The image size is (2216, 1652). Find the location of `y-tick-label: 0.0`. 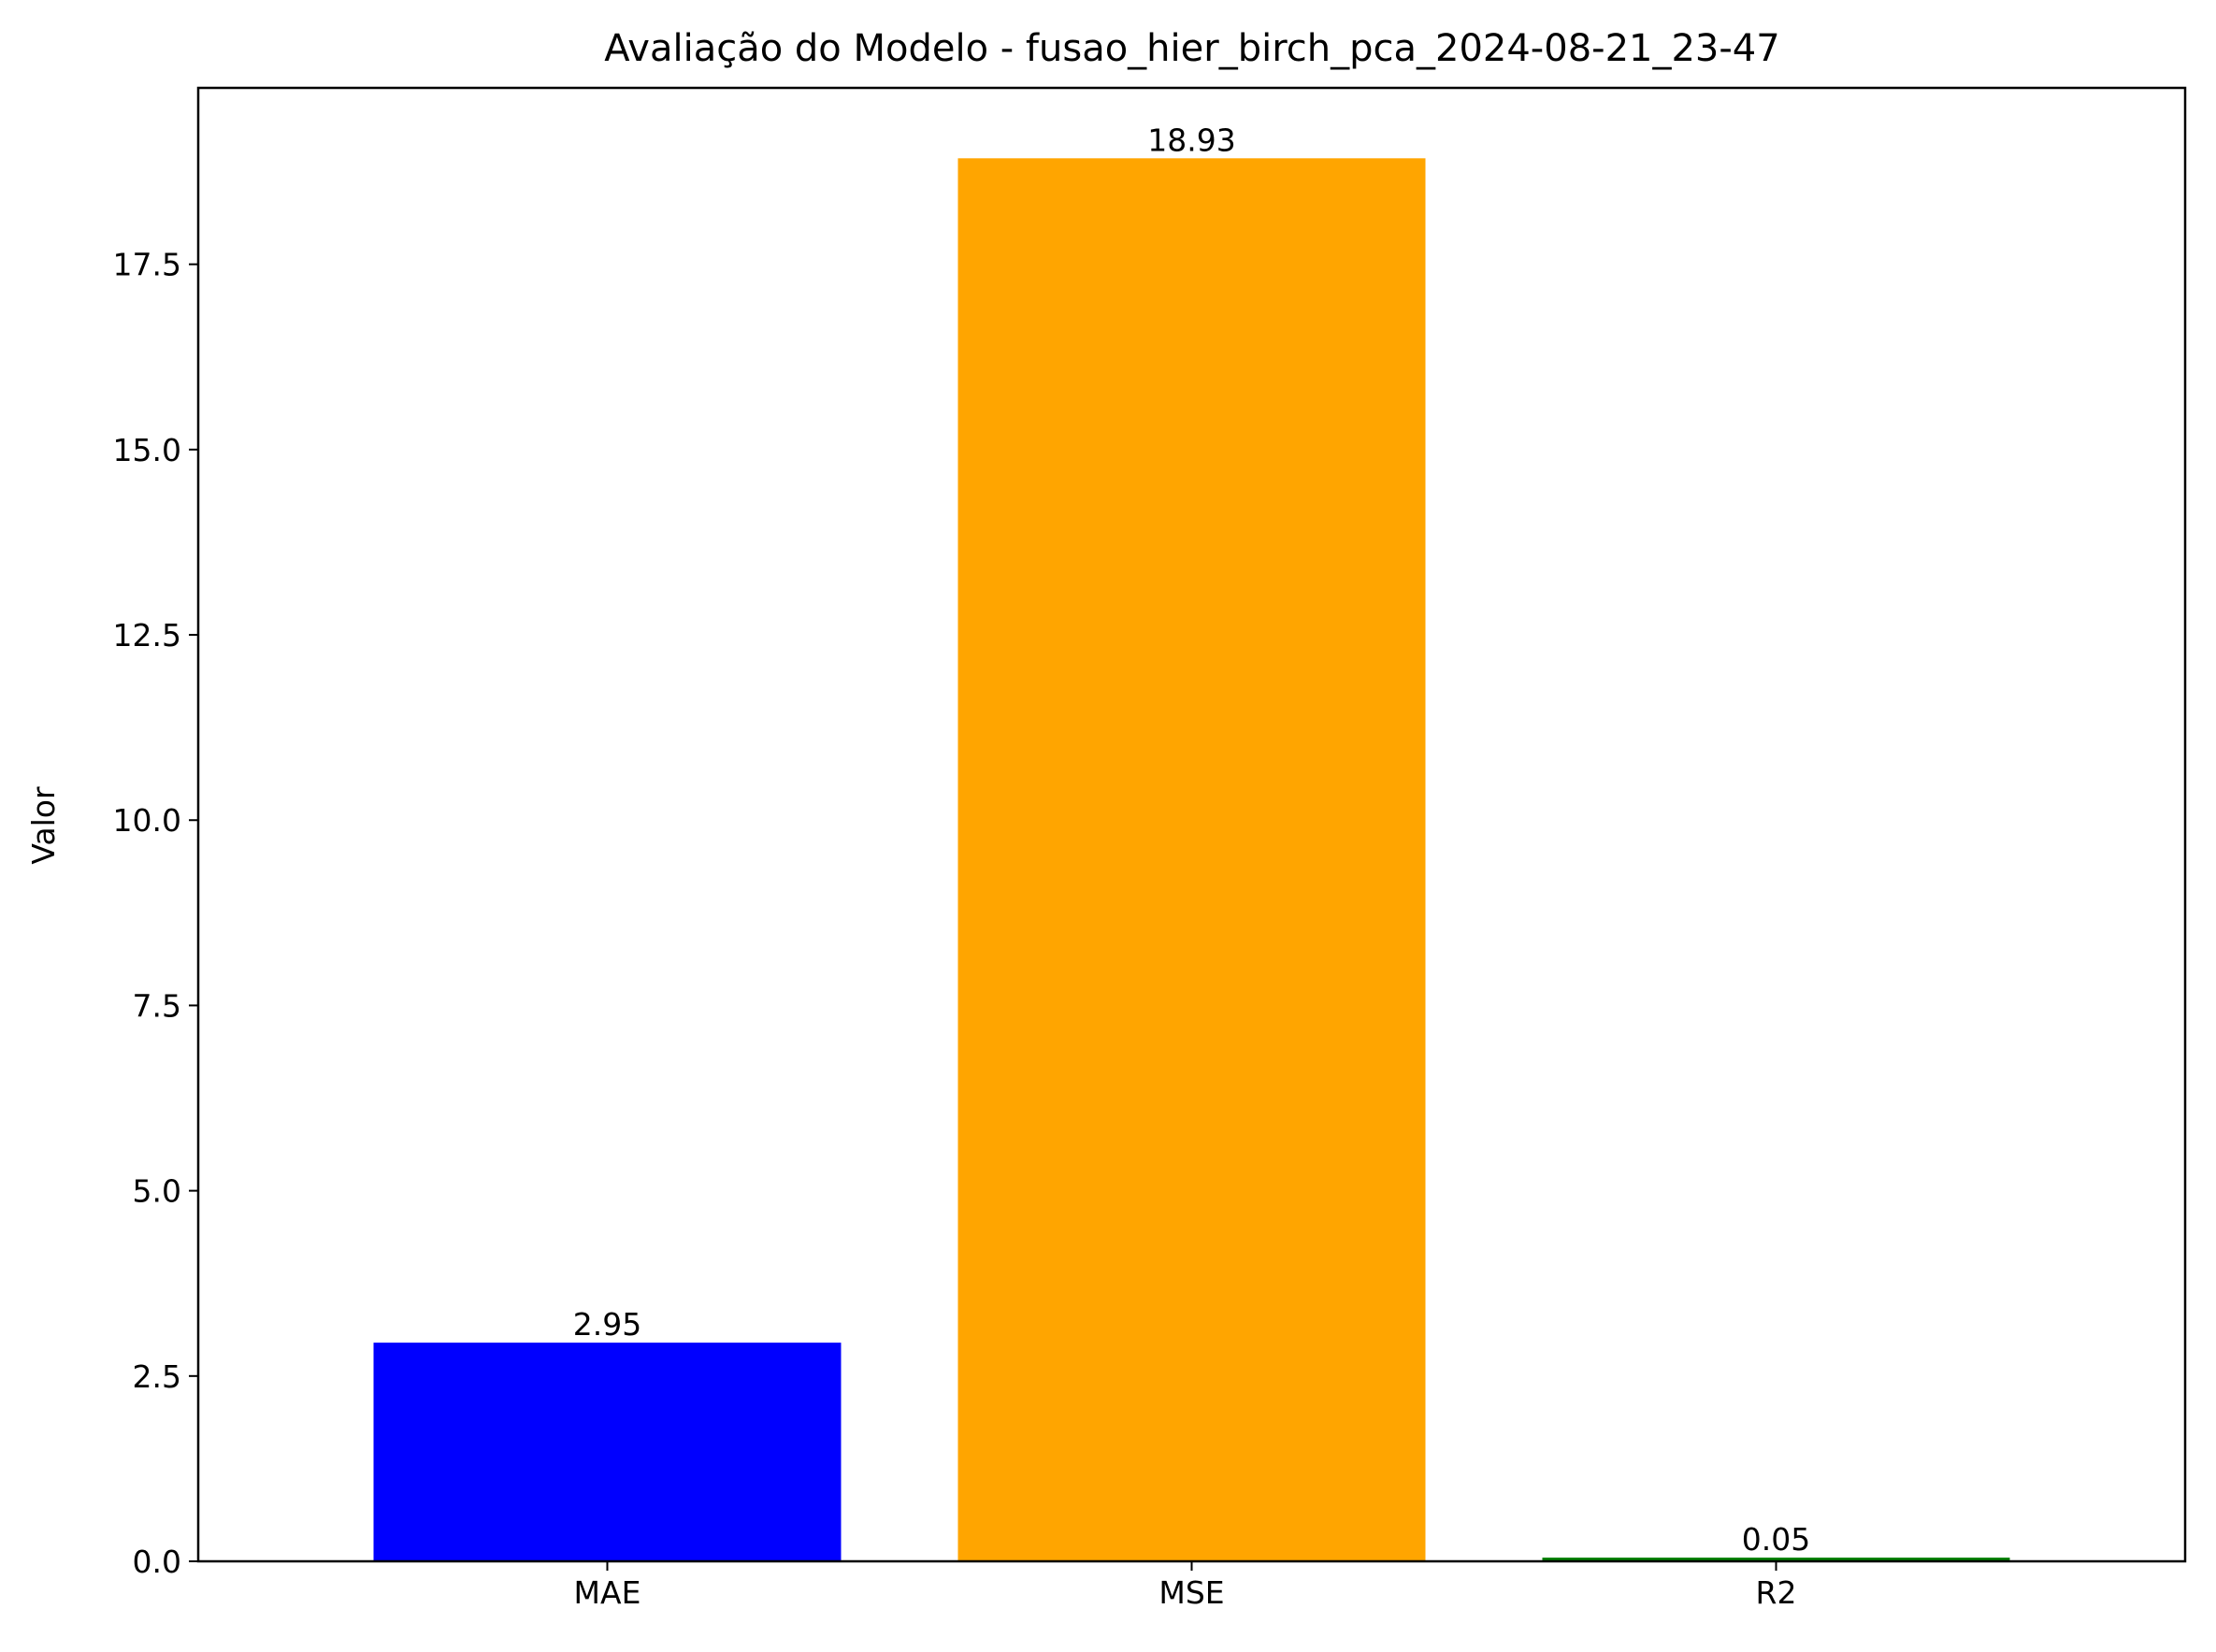

y-tick-label: 0.0 is located at coordinates (157, 1562).